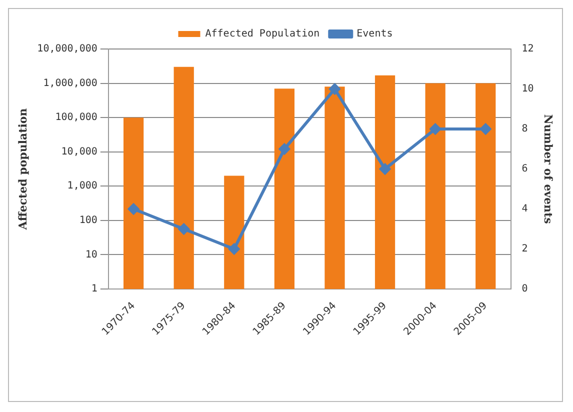  What do you see at coordinates (374, 34) in the screenshot?
I see `legend-label: Events` at bounding box center [374, 34].